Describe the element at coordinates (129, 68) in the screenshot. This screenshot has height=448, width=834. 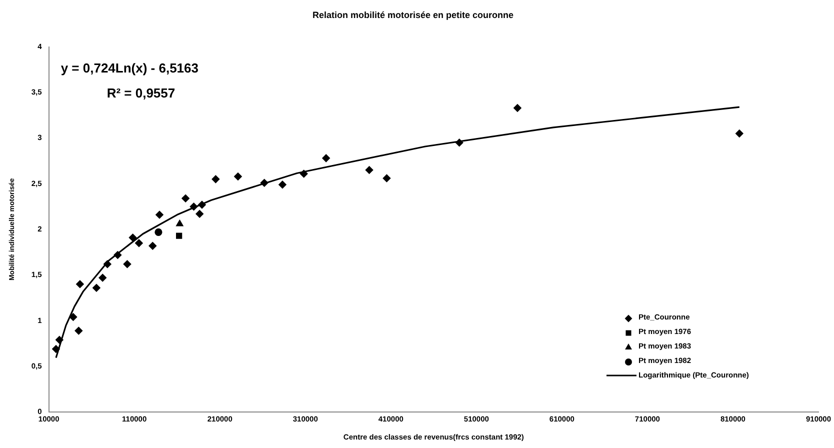
I see `annotation: y = 0,724Ln(x) - 6,5163` at that location.